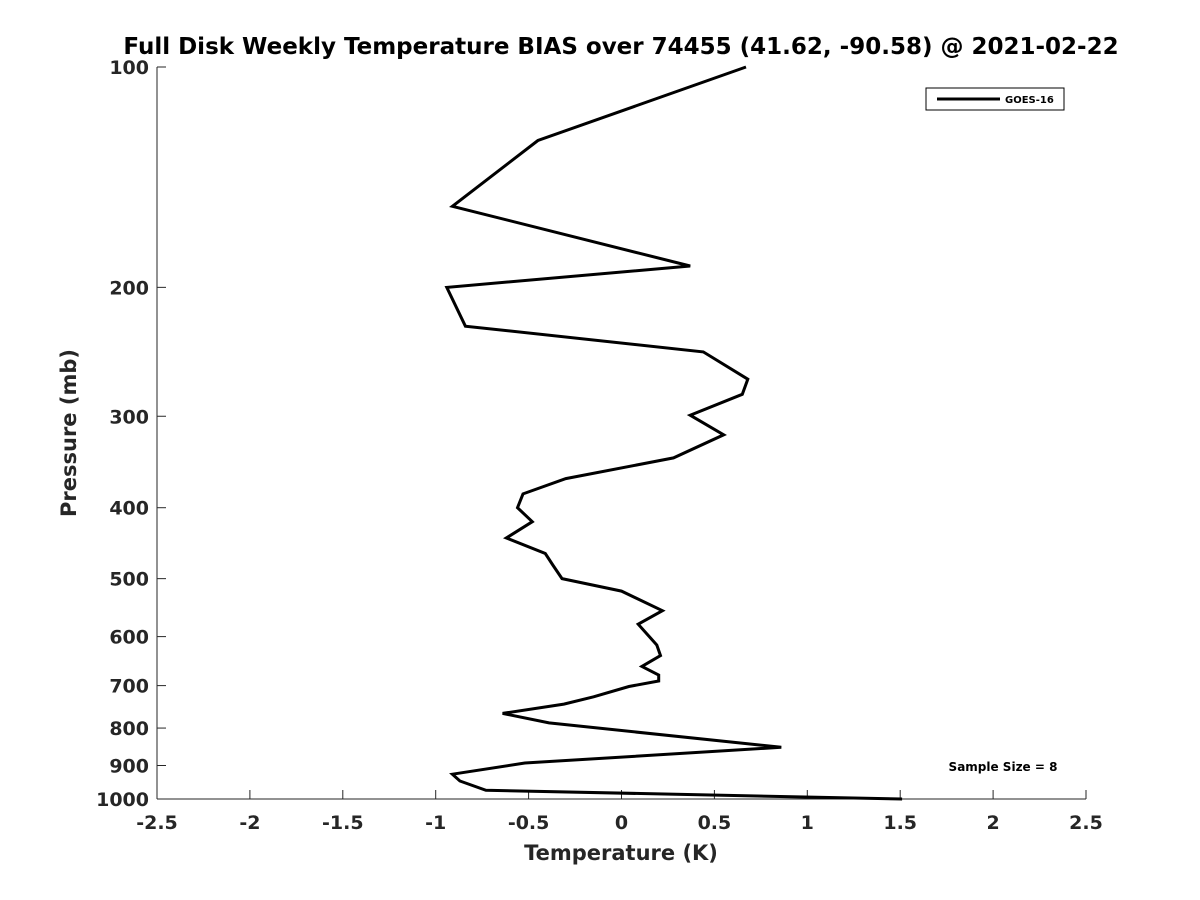  What do you see at coordinates (131, 434) in the screenshot?
I see `y-axis-ticks: 100 200 300 400 500 600 700 800 900 1000` at bounding box center [131, 434].